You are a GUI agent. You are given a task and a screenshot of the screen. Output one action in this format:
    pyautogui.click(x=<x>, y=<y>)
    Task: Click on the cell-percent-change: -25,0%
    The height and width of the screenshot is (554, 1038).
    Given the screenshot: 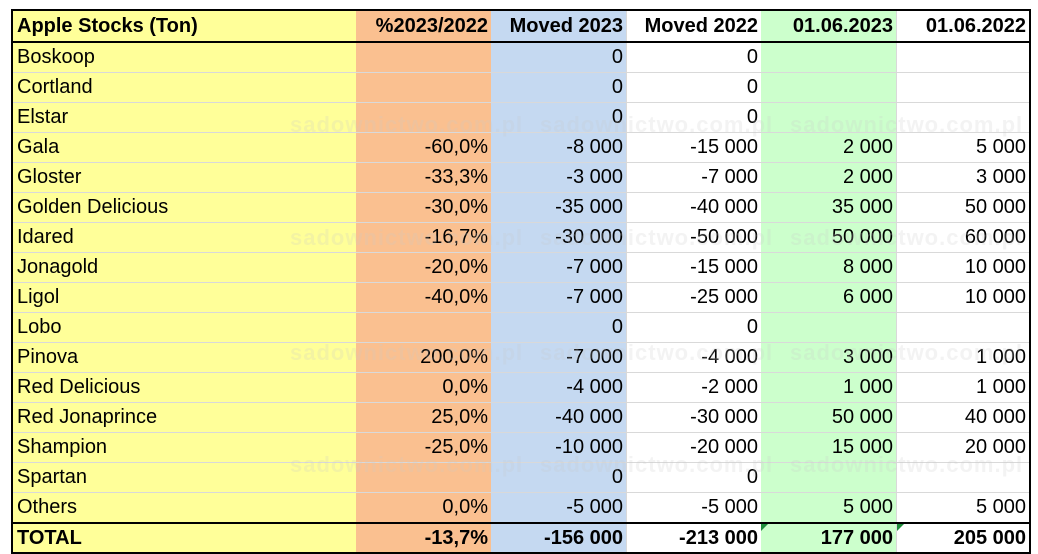 What is the action you would take?
    pyautogui.click(x=423, y=447)
    